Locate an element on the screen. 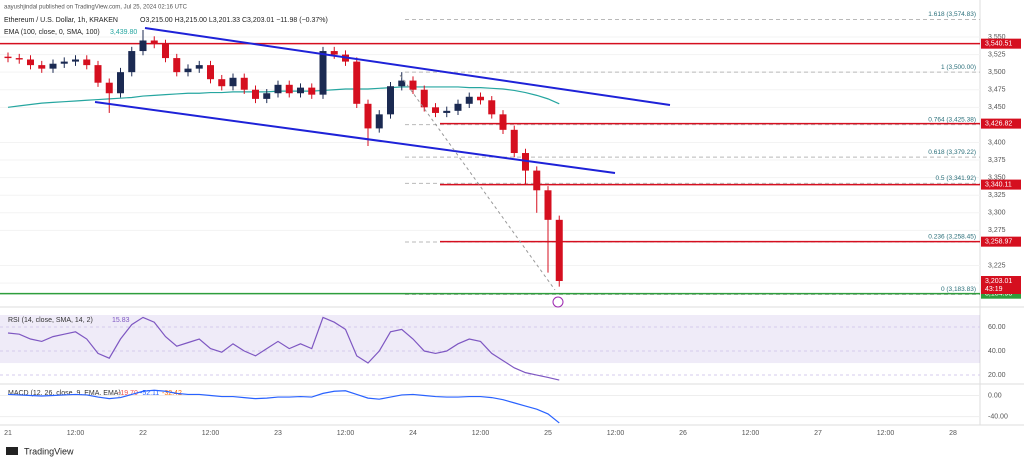 The width and height of the screenshot is (1024, 461). rsi-label: RSI (14, close, SMA, 14, 2) is located at coordinates (50, 320).